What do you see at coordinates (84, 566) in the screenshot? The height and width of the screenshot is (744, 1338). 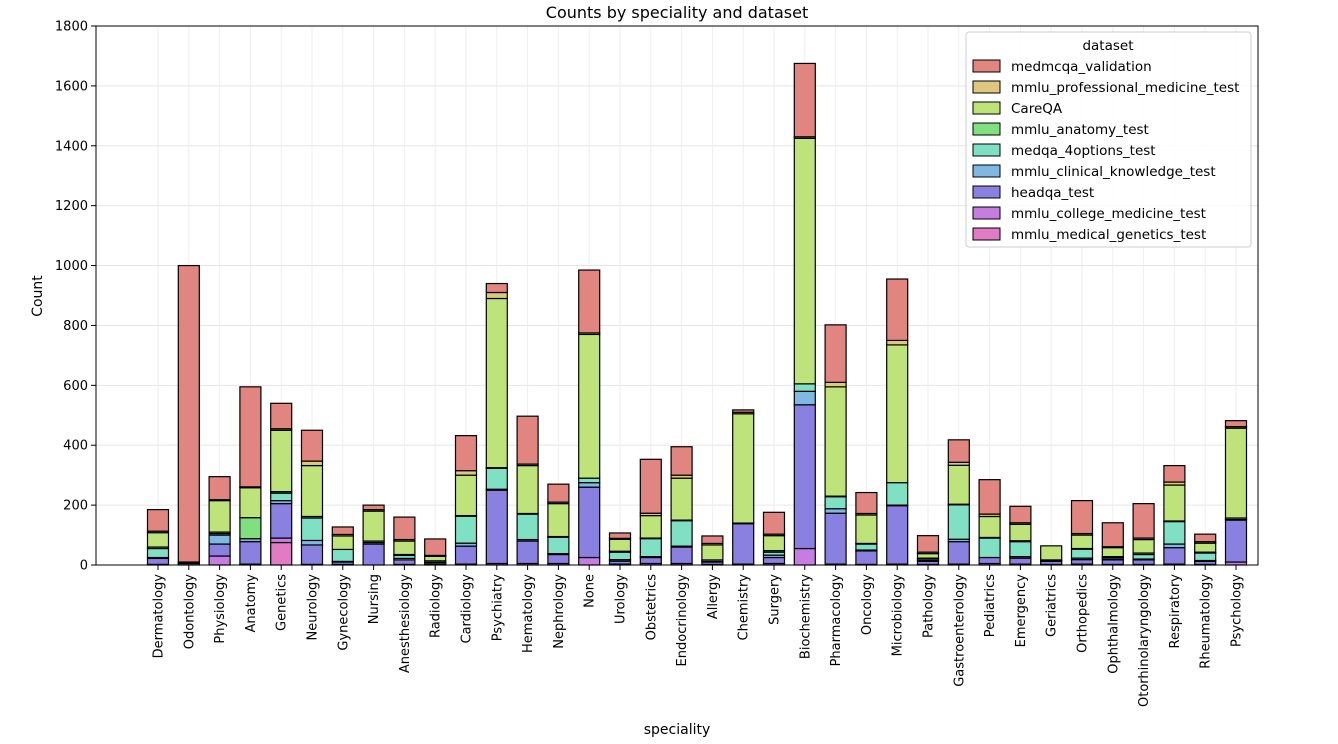 I see `y-tick-label: 0` at bounding box center [84, 566].